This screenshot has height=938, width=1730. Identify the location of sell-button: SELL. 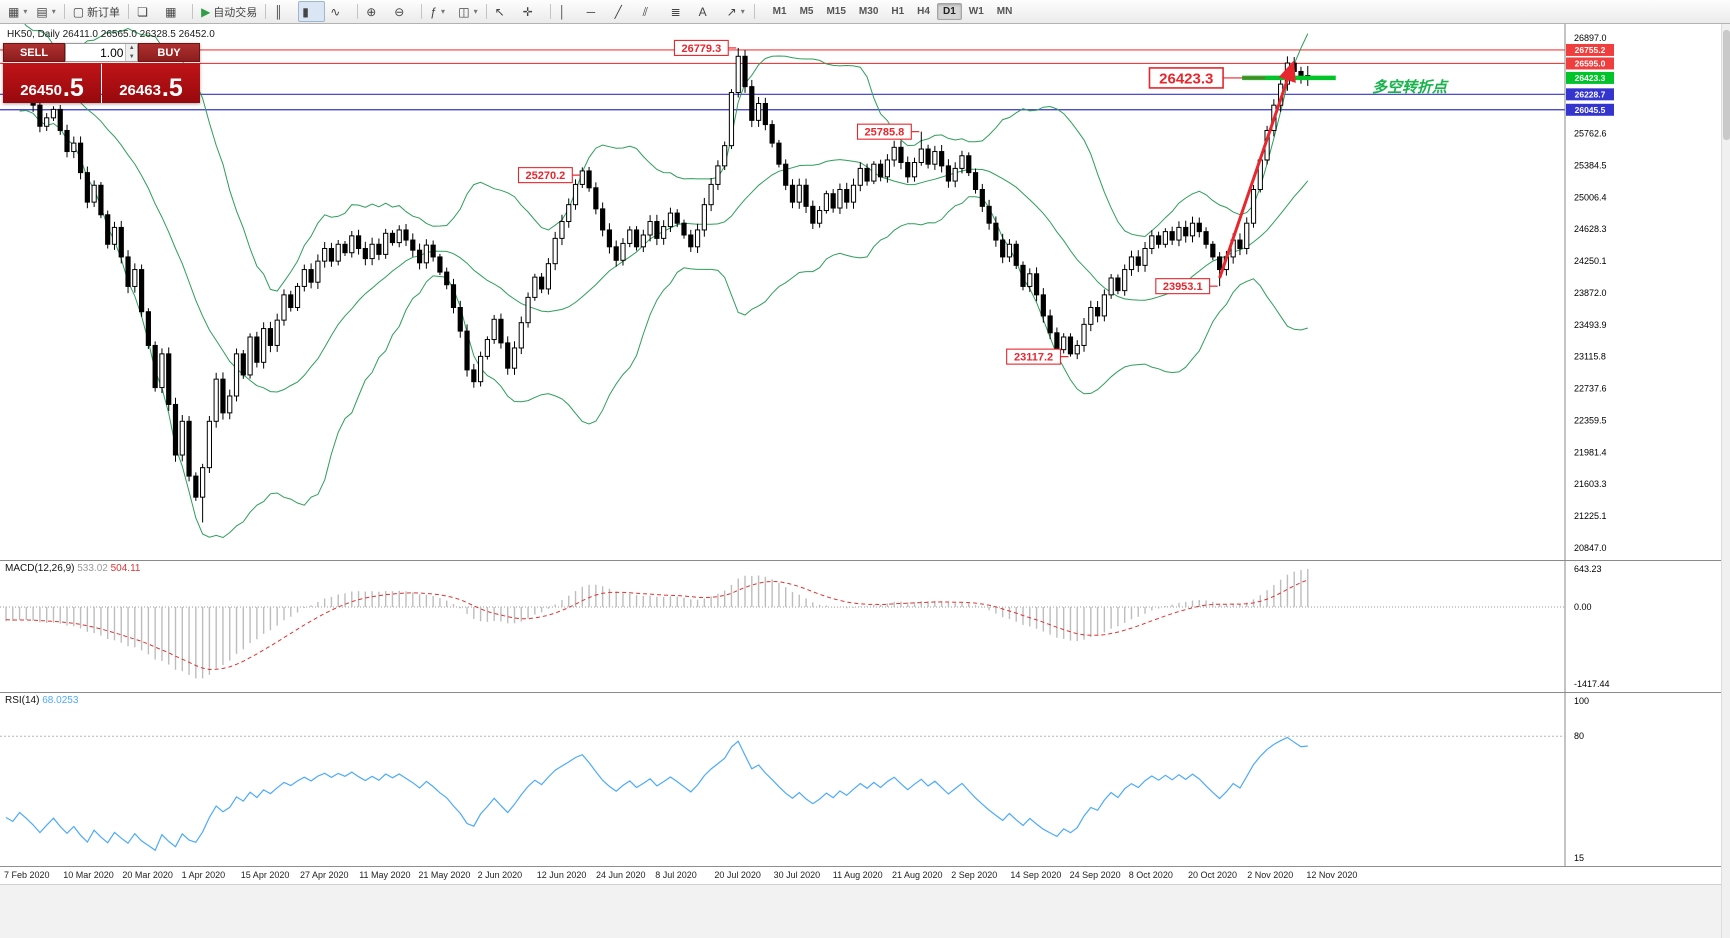
(34, 52).